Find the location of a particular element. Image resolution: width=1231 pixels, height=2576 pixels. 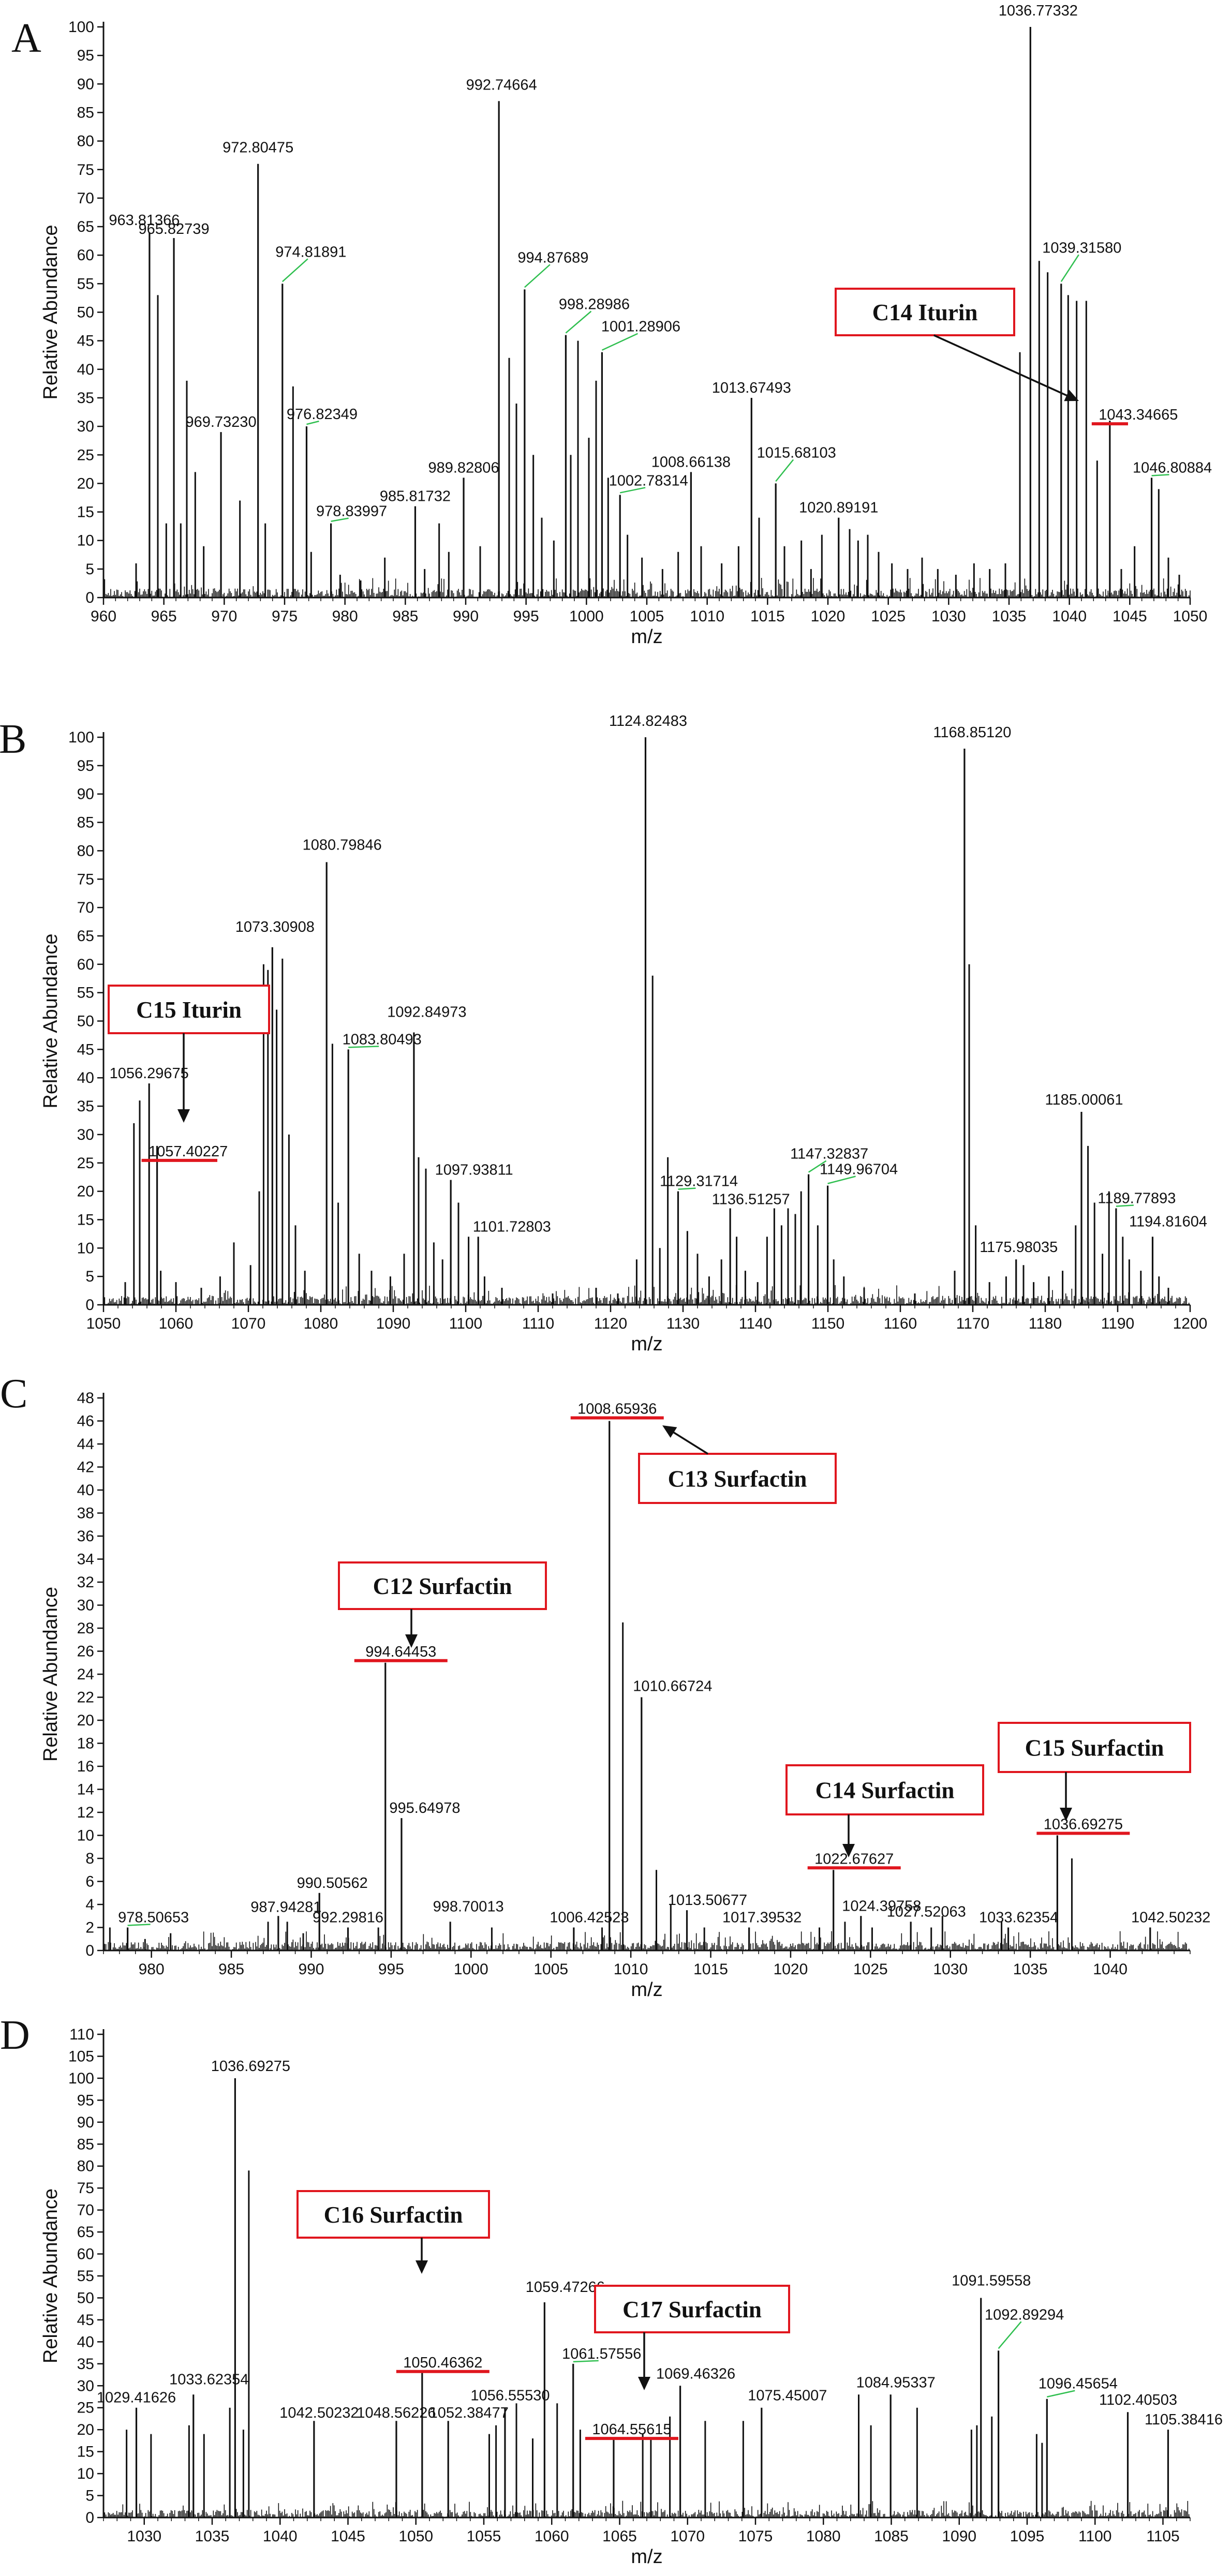

peak-label: 1092.89294 is located at coordinates (1024, 2314).